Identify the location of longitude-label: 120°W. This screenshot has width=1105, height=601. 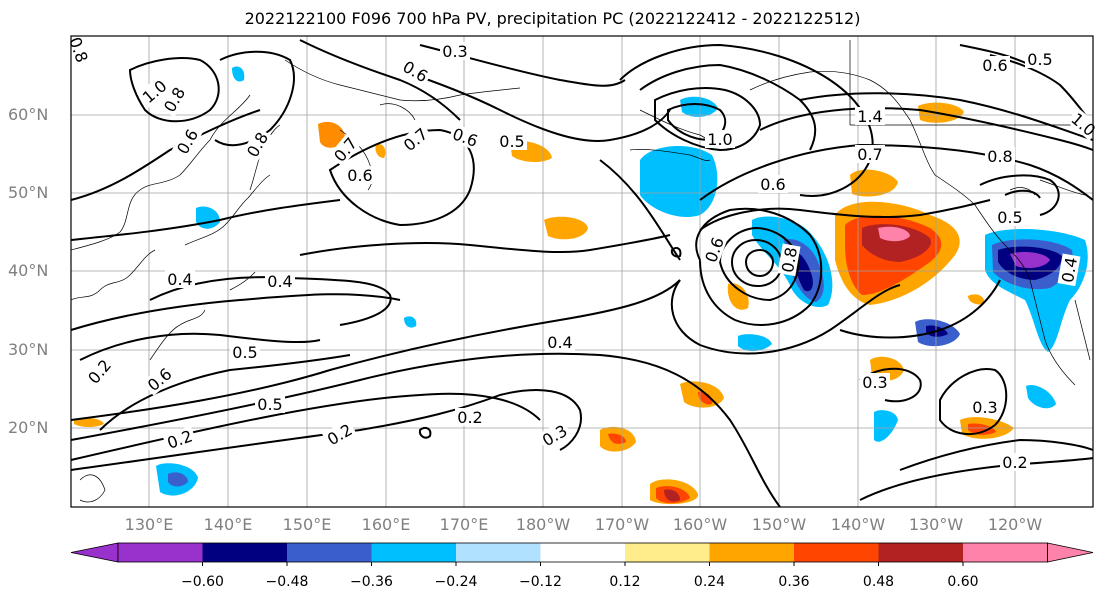
(1015, 524).